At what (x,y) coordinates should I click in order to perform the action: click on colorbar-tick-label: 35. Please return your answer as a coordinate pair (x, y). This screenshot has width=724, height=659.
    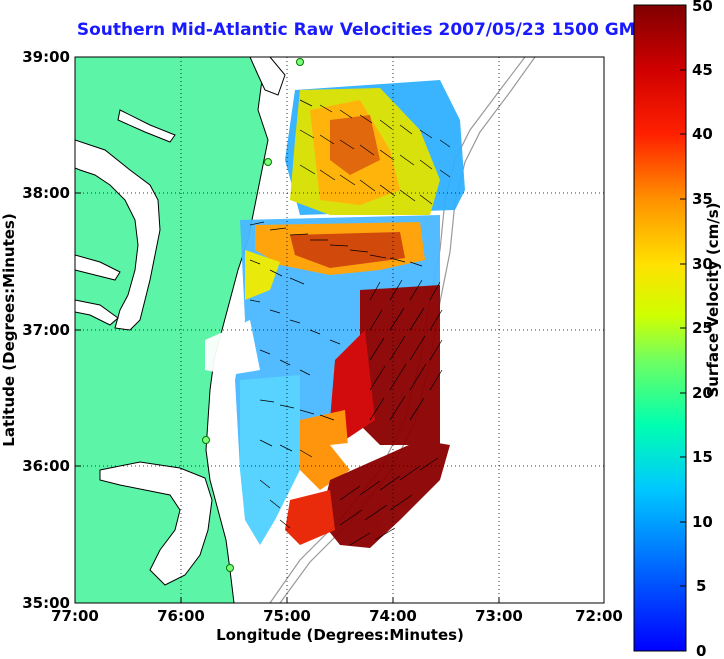
    Looking at the image, I should click on (702, 199).